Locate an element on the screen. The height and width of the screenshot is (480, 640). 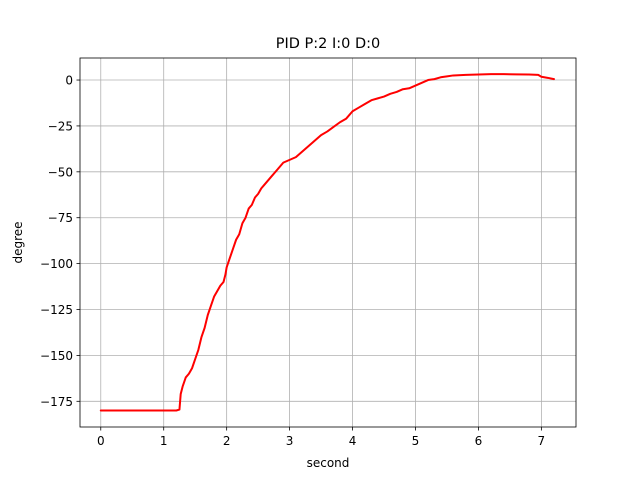
x-tick-label: 3 is located at coordinates (290, 441).